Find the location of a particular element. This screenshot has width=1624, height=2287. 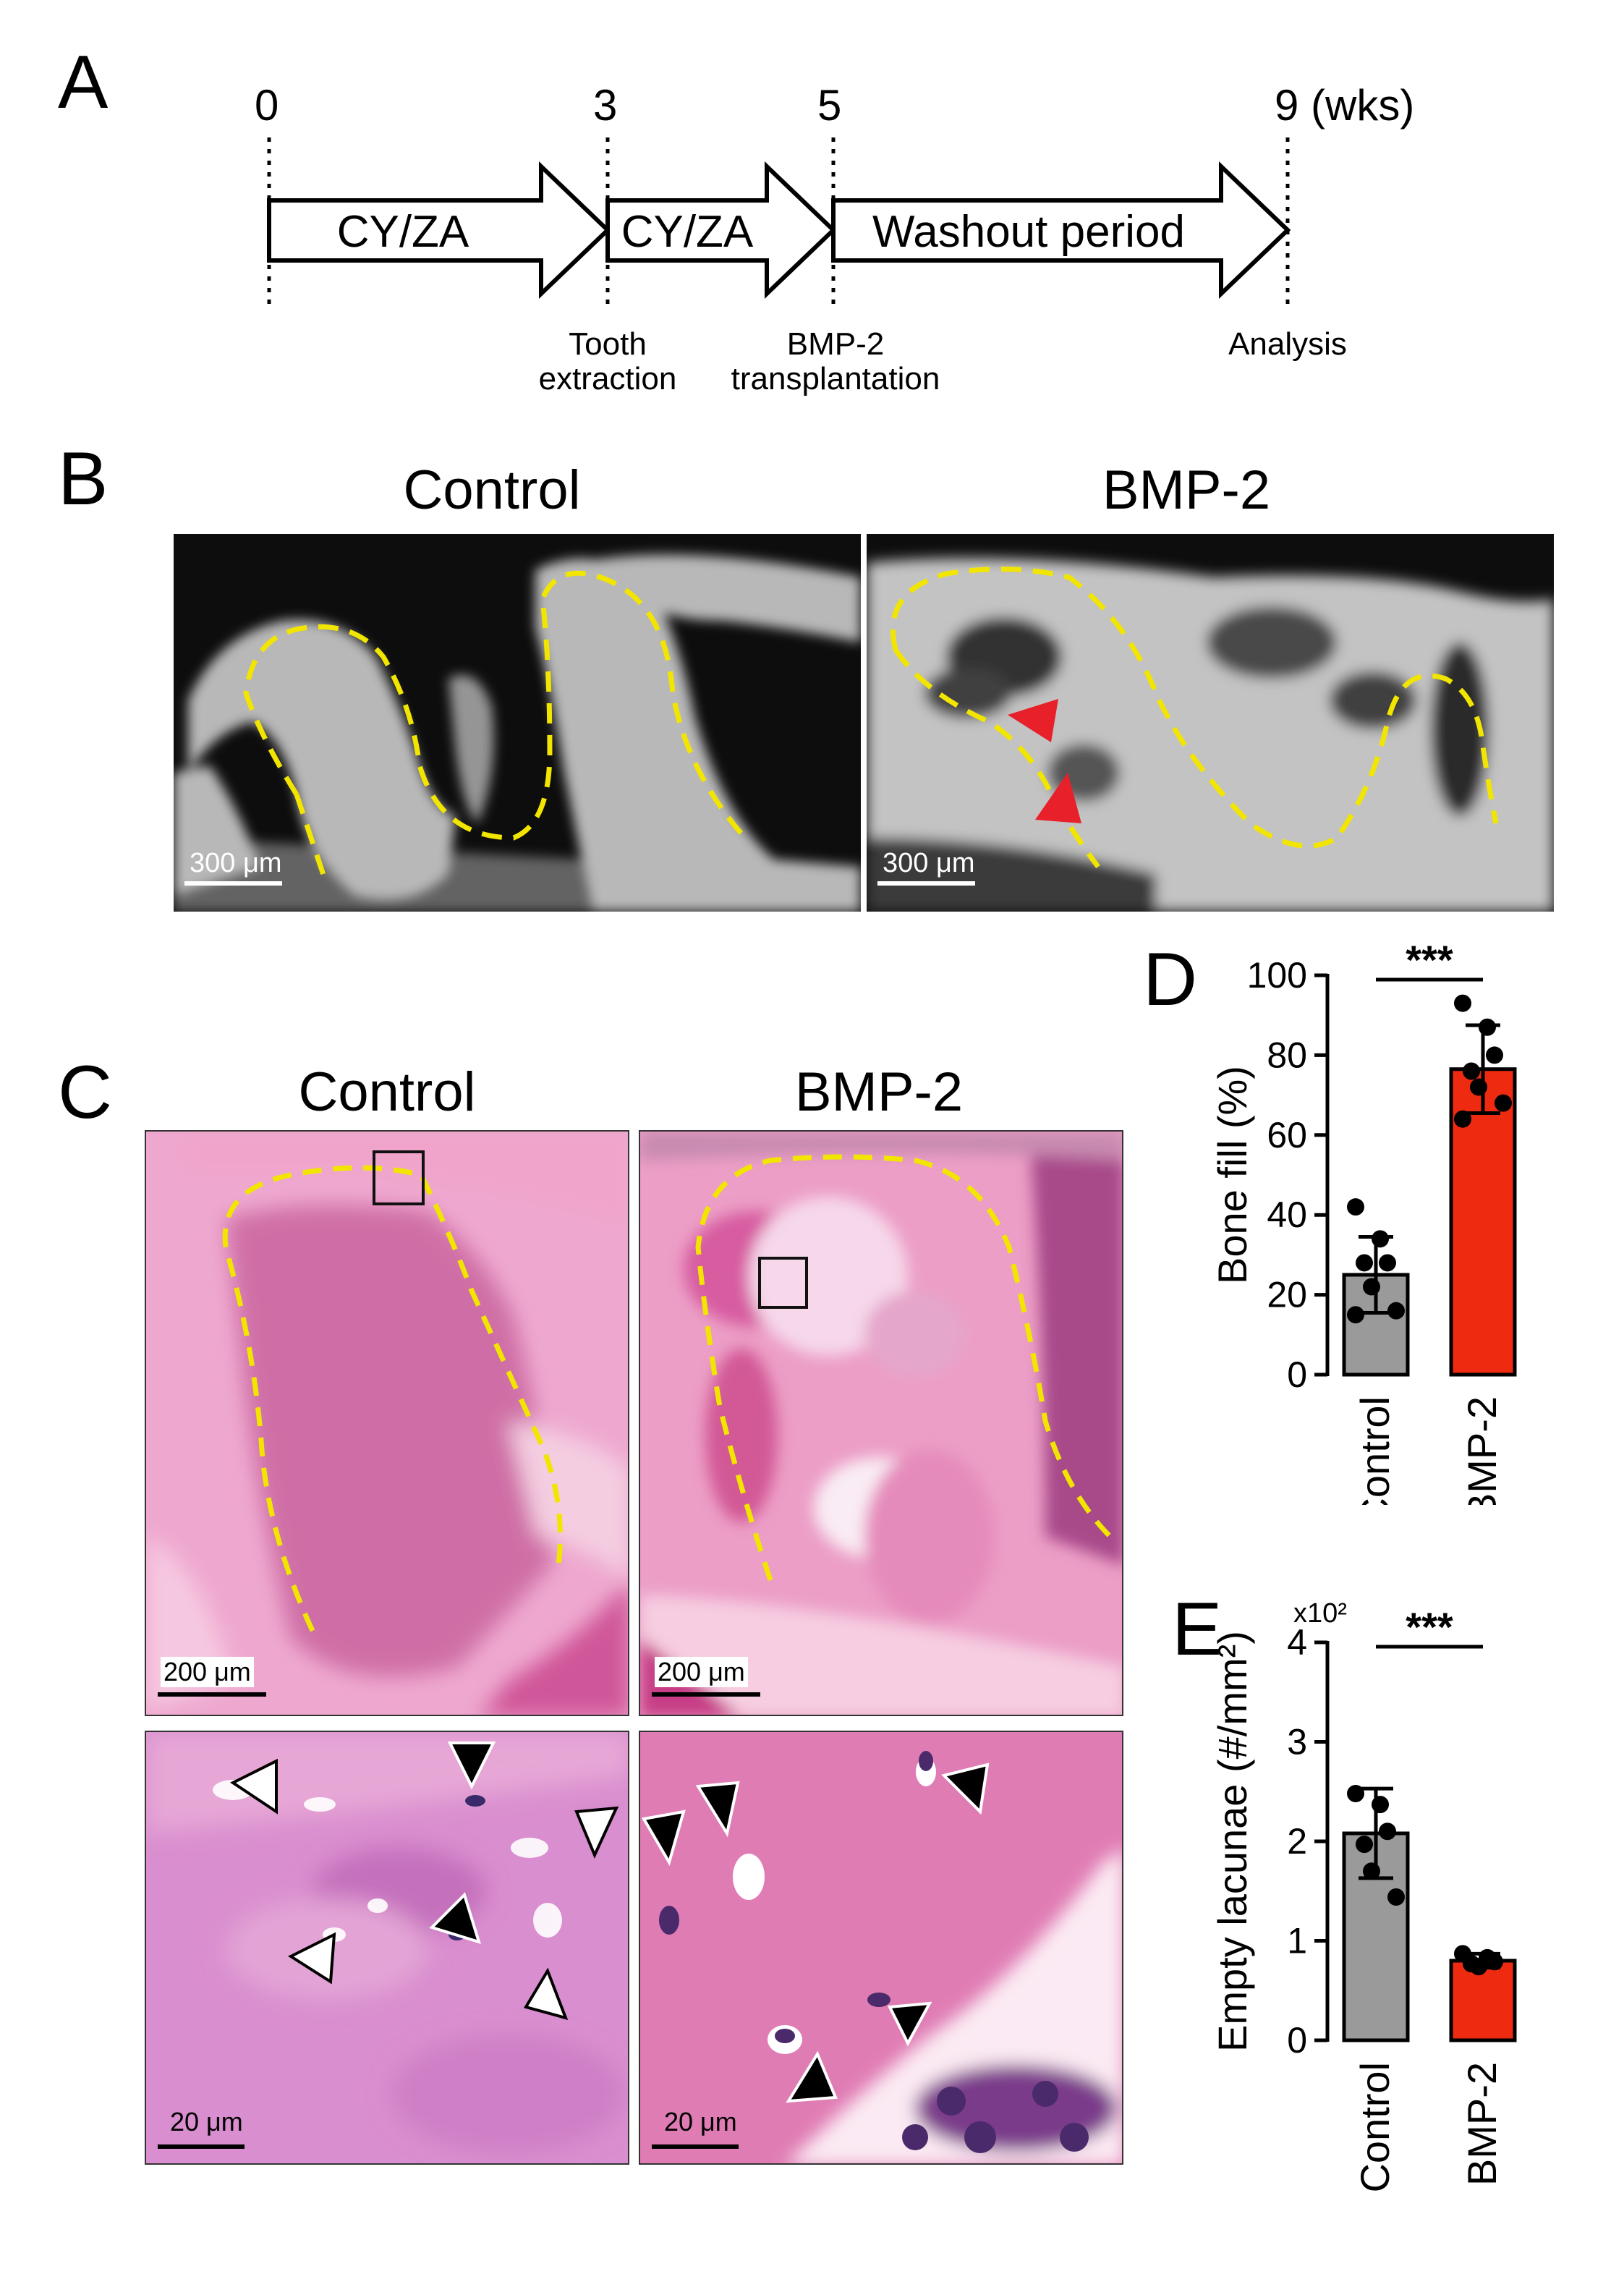

y-tick-label: 60 is located at coordinates (1287, 1135).